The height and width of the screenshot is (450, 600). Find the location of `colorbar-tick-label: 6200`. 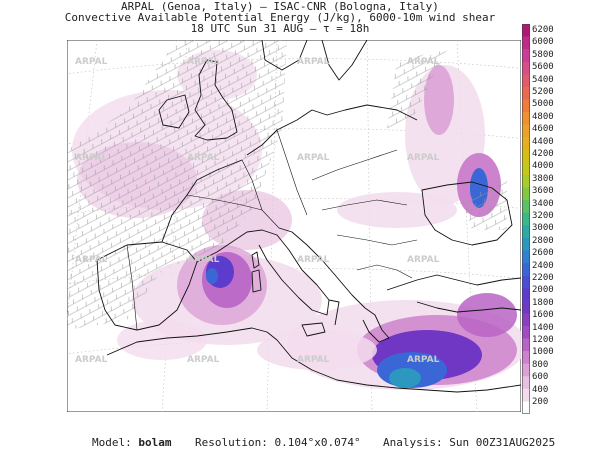

colorbar-tick-label: 6200 is located at coordinates (543, 30).